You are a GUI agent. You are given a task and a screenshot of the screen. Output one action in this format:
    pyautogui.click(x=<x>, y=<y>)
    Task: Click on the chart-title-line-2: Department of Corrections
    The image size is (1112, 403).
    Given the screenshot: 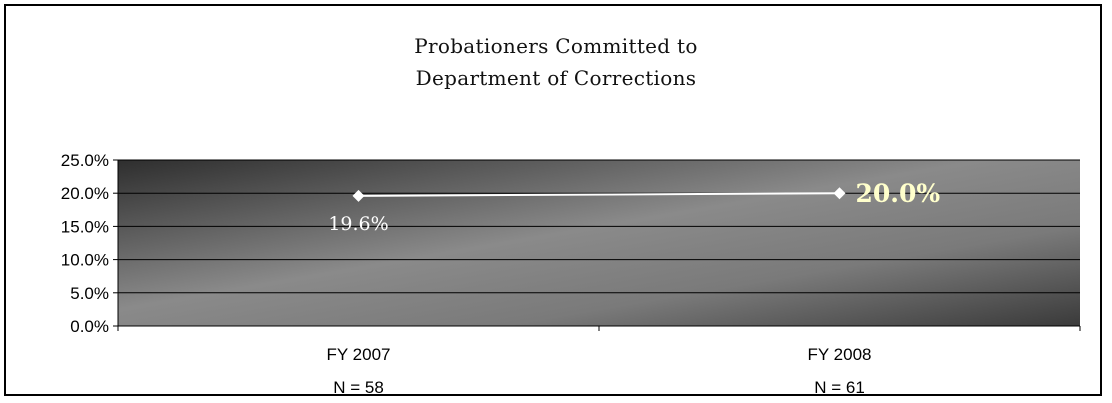 What is the action you would take?
    pyautogui.click(x=556, y=78)
    